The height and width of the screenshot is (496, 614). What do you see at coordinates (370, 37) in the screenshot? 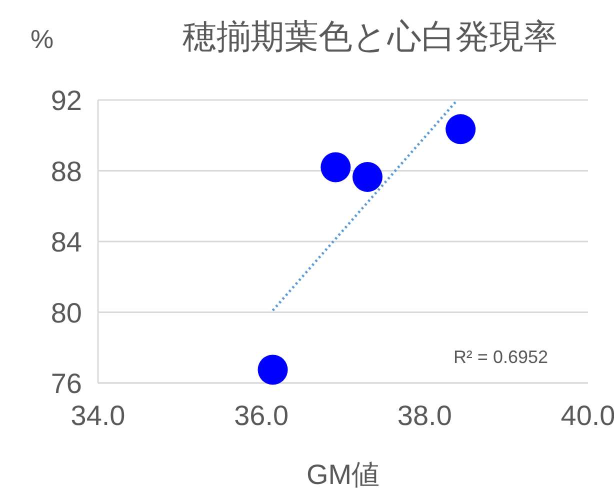
I see `chart-title: 穂揃期葉色と心白発現率` at bounding box center [370, 37].